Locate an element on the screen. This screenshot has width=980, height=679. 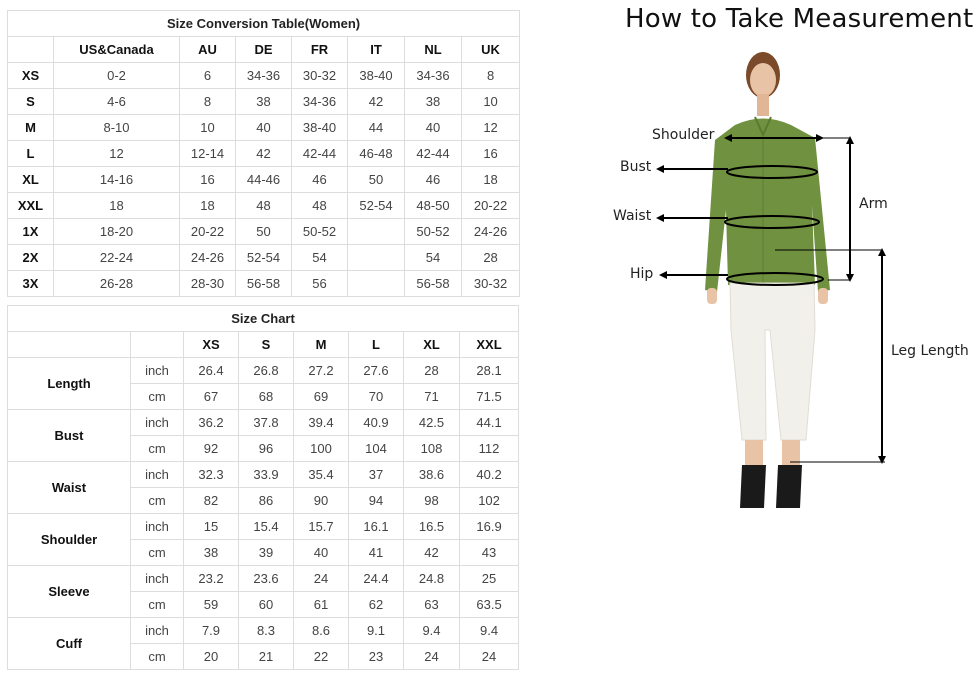
row-header: L is located at coordinates (30, 153).